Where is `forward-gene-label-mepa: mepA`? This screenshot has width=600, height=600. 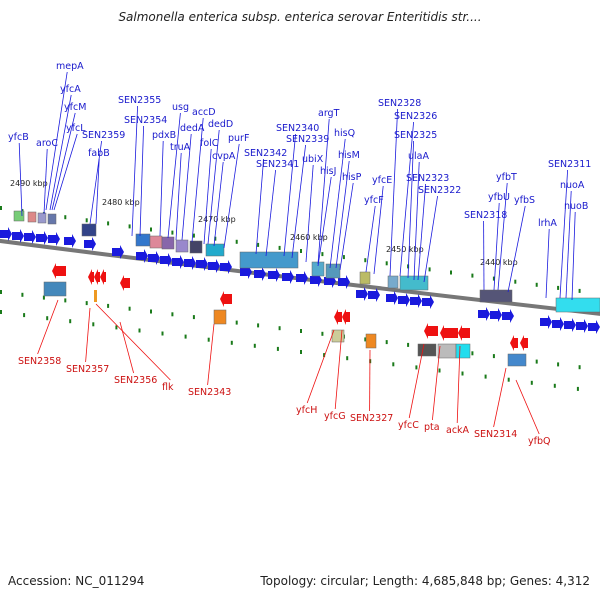 forward-gene-label-mepa: mepA is located at coordinates (70, 66).